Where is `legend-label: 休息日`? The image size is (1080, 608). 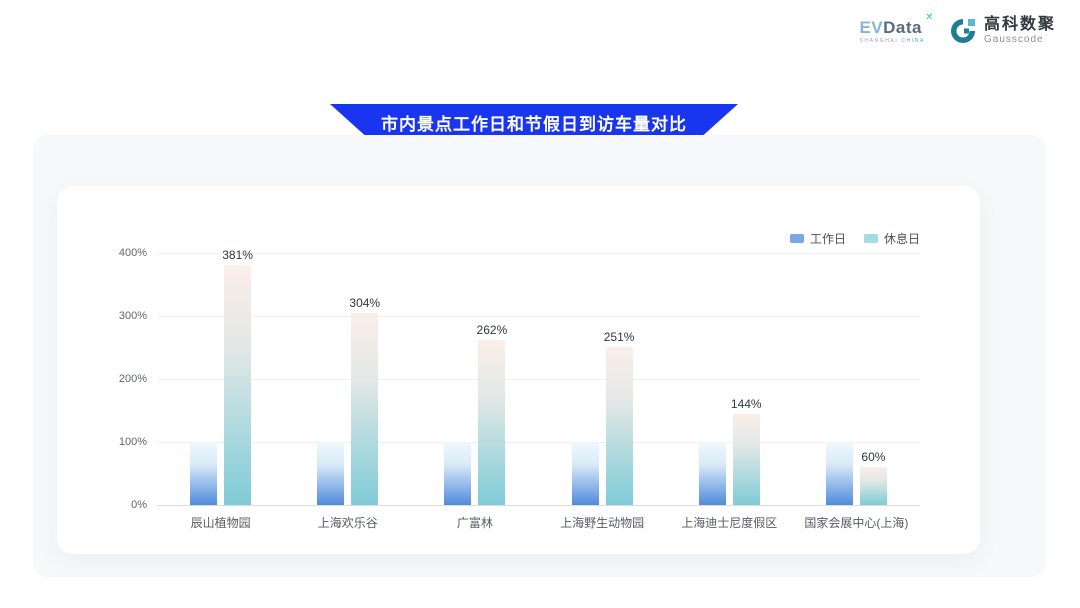 legend-label: 休息日 is located at coordinates (901, 239).